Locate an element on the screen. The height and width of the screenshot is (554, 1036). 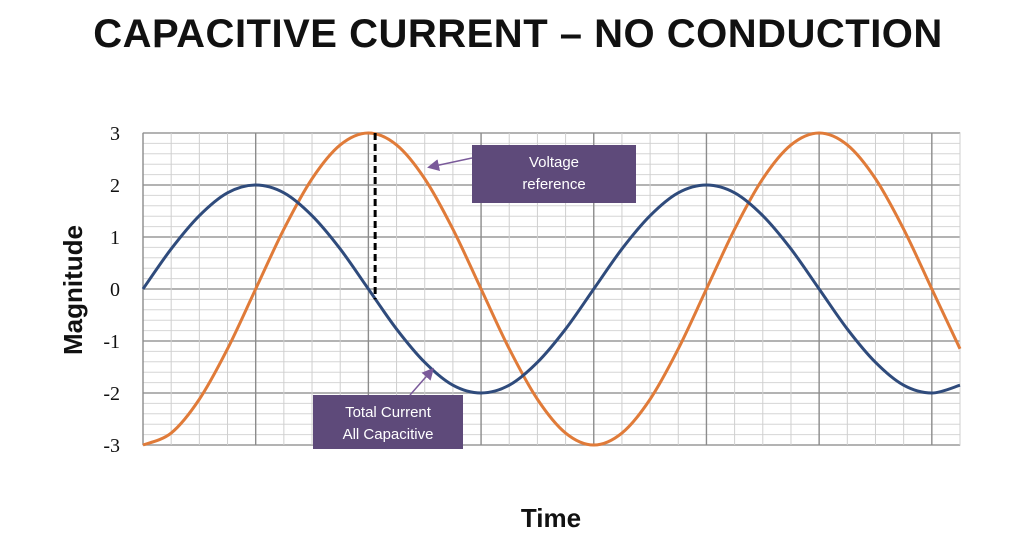
callout-text: All Capacitive is located at coordinates (388, 434).